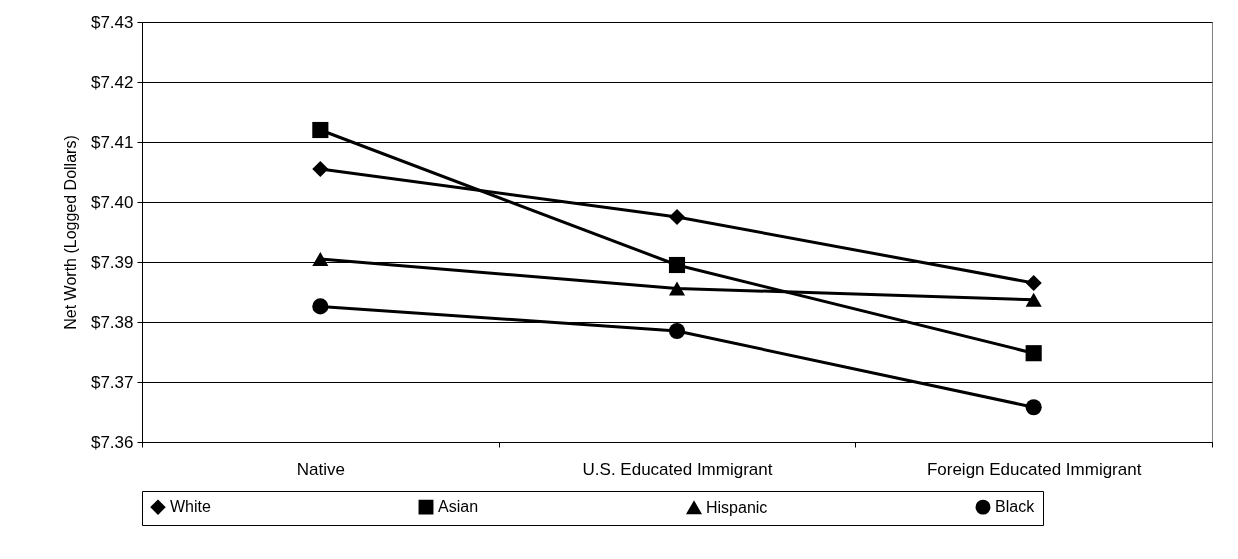 The width and height of the screenshot is (1238, 559). I want to click on y-tick-label: $7.41, so click(112, 142).